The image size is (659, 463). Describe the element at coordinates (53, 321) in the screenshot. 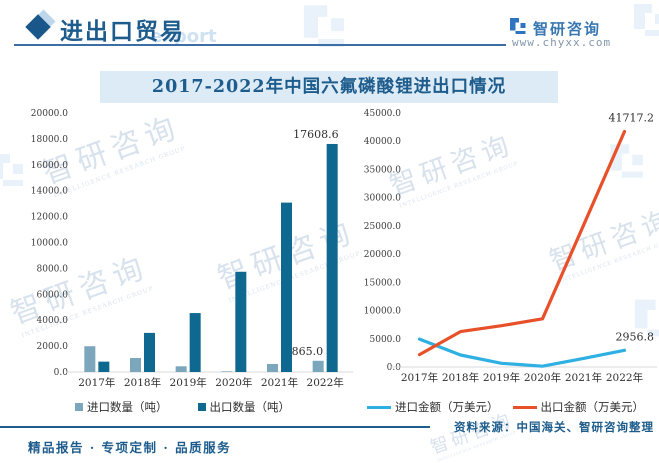

I see `y-tick-label: 4000.0` at that location.